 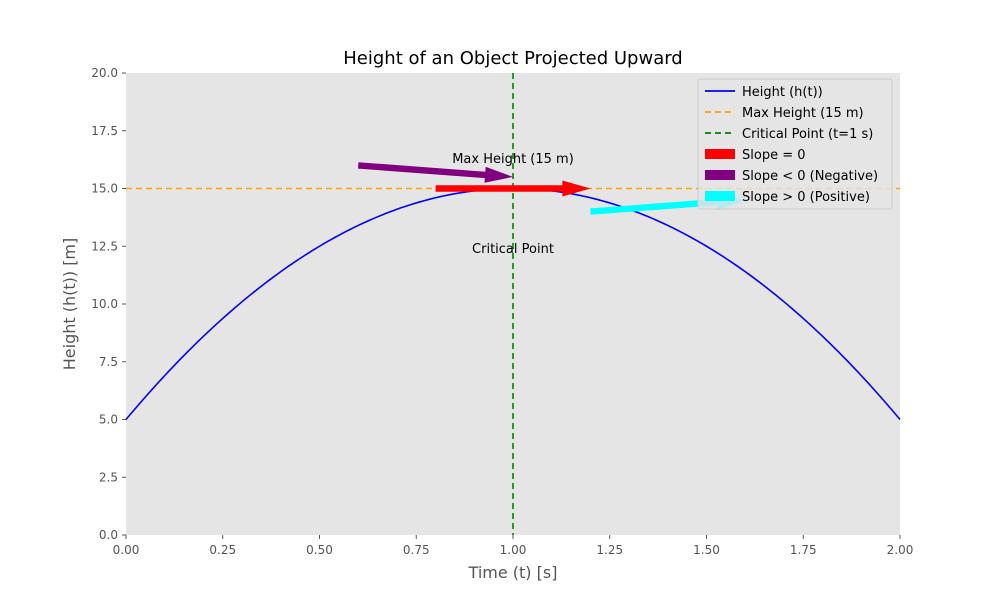 I want to click on x-tick-label: 0.00, so click(x=126, y=550).